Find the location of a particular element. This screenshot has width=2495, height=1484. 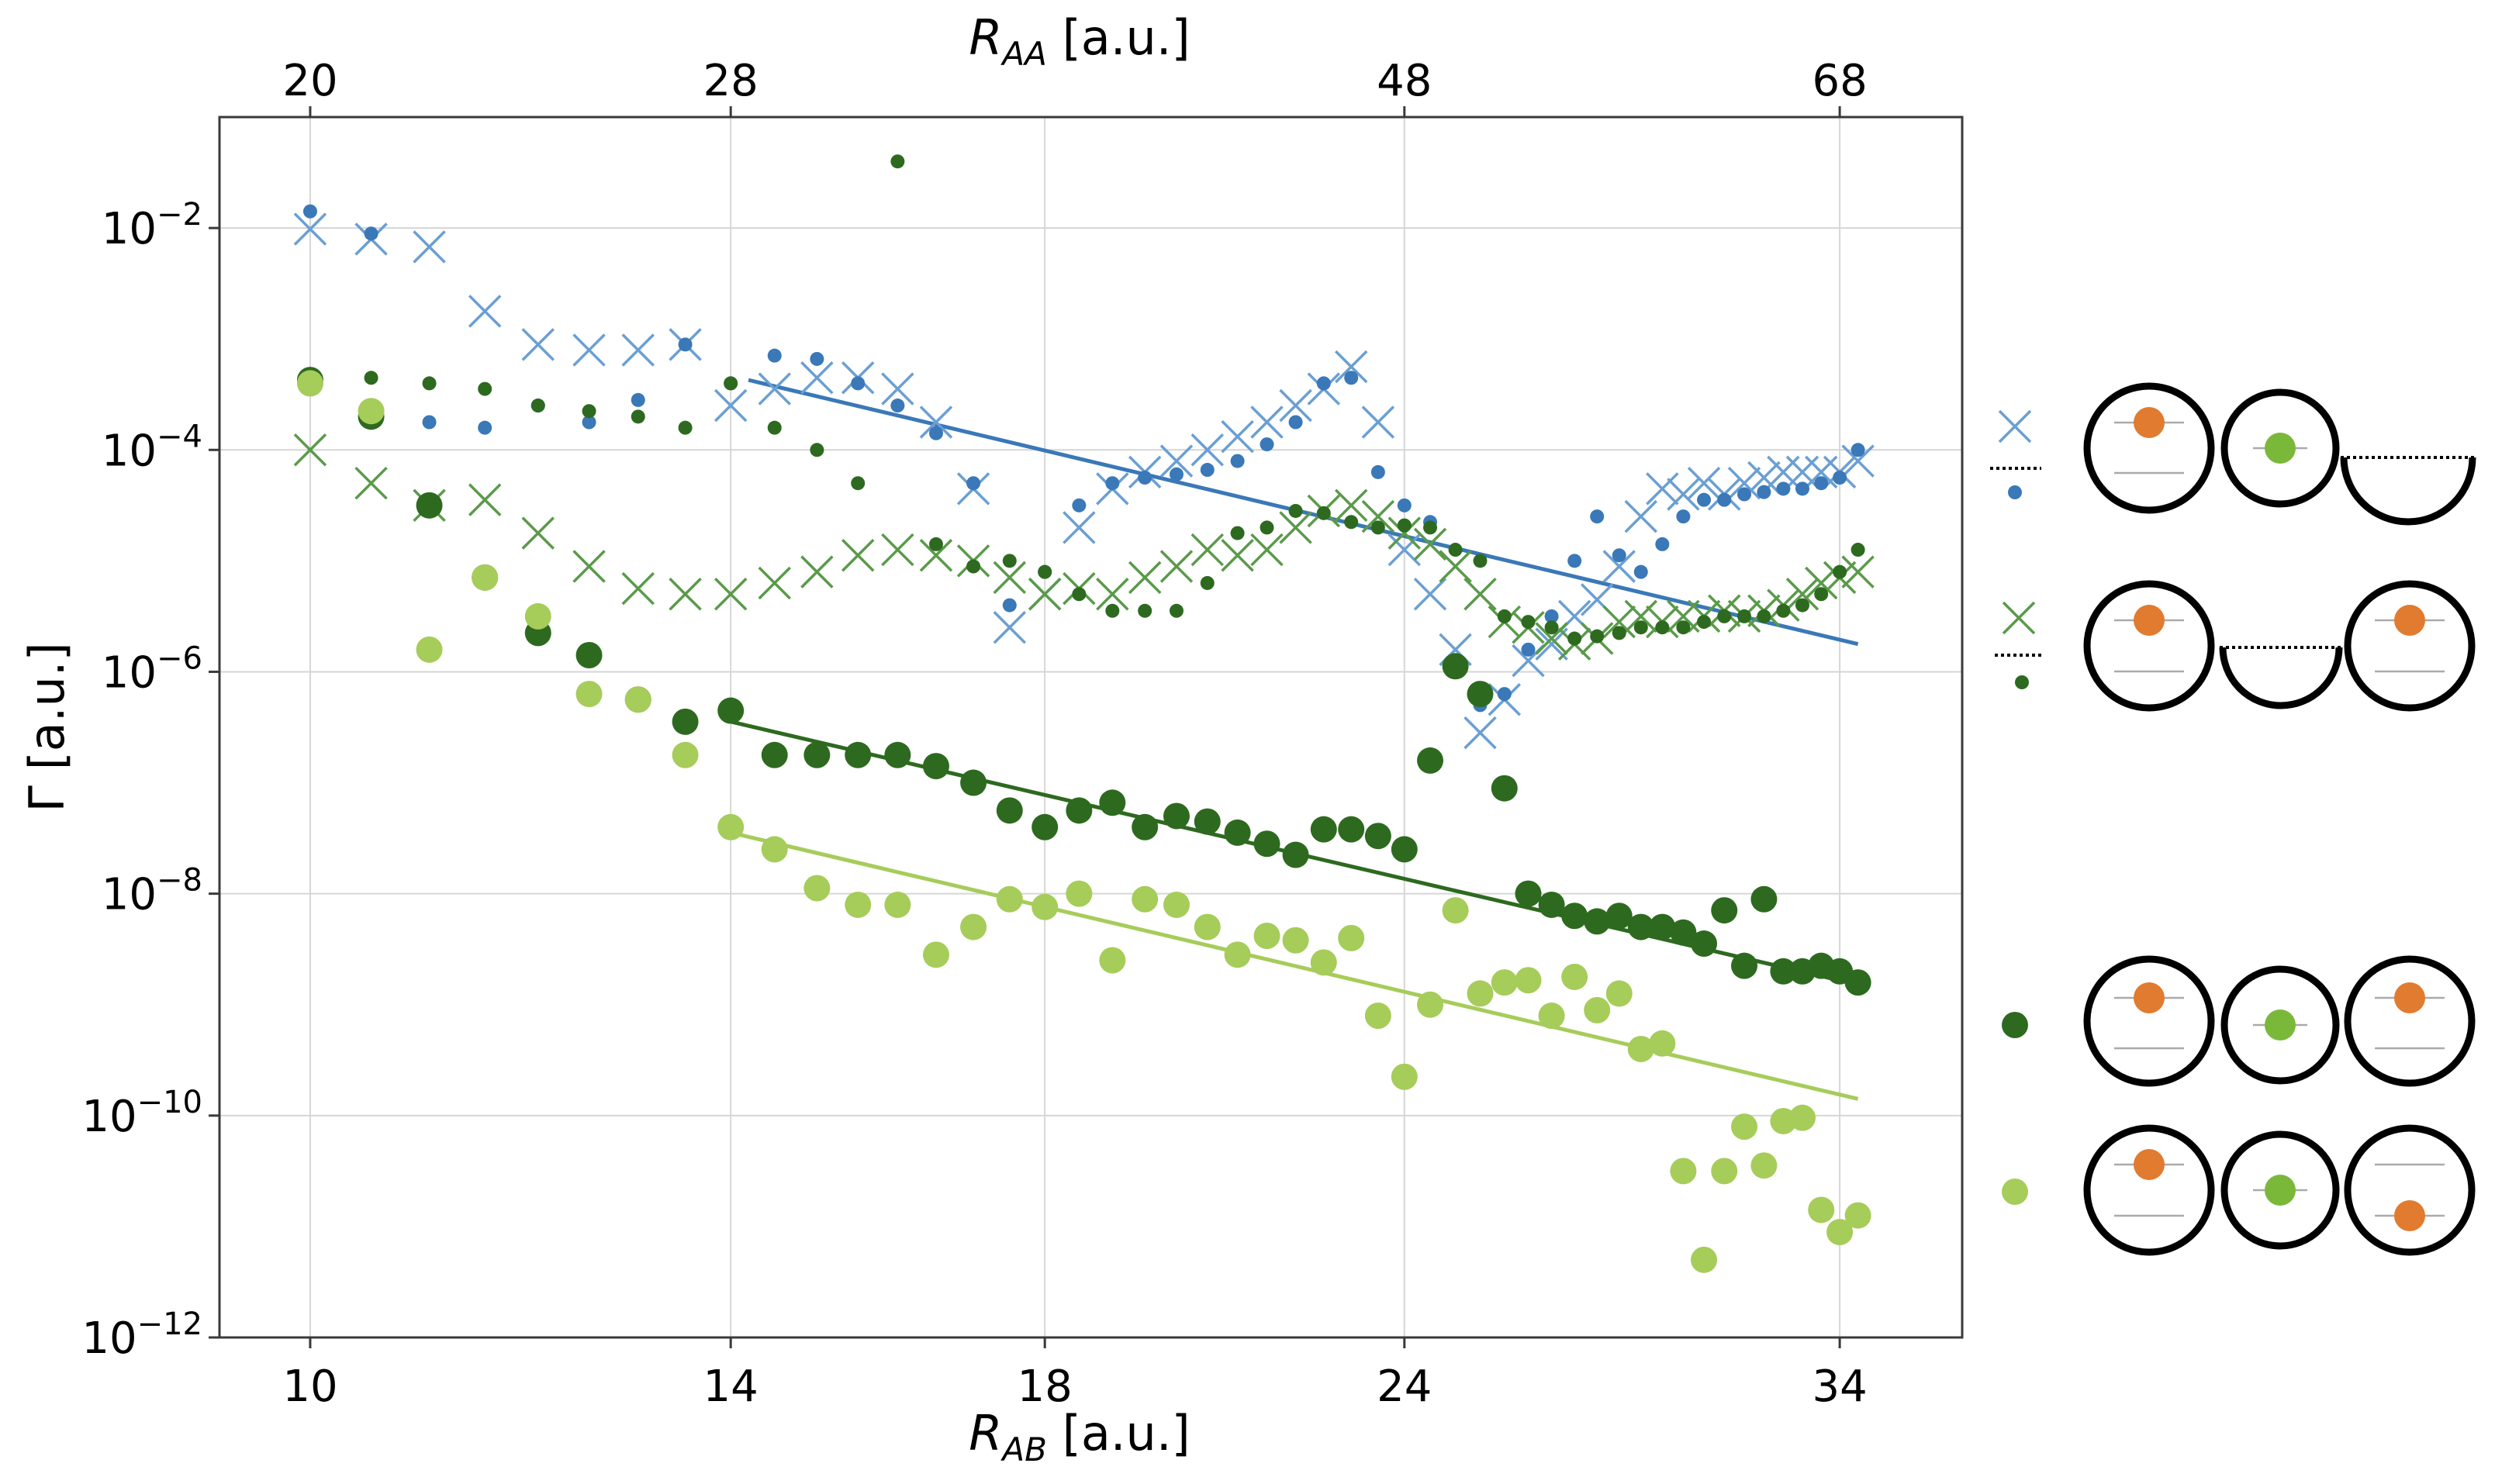

orange-electron is located at coordinates (2409, 1216).